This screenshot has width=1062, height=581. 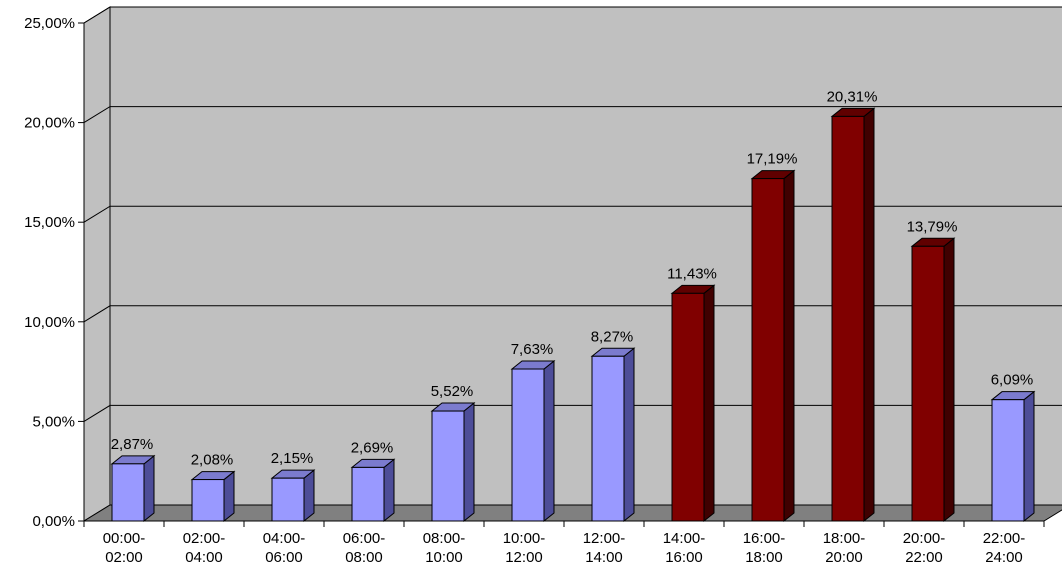 I want to click on x-tick-label: 02:00-04:00, so click(x=204, y=548).